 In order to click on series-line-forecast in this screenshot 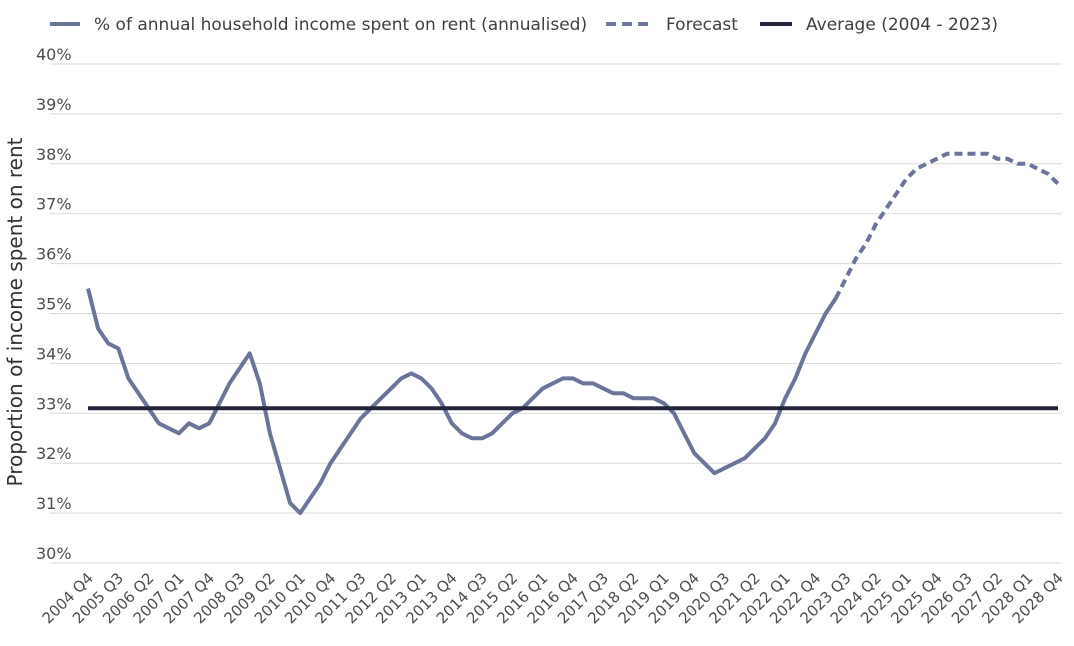, I will do `click(946, 225)`.